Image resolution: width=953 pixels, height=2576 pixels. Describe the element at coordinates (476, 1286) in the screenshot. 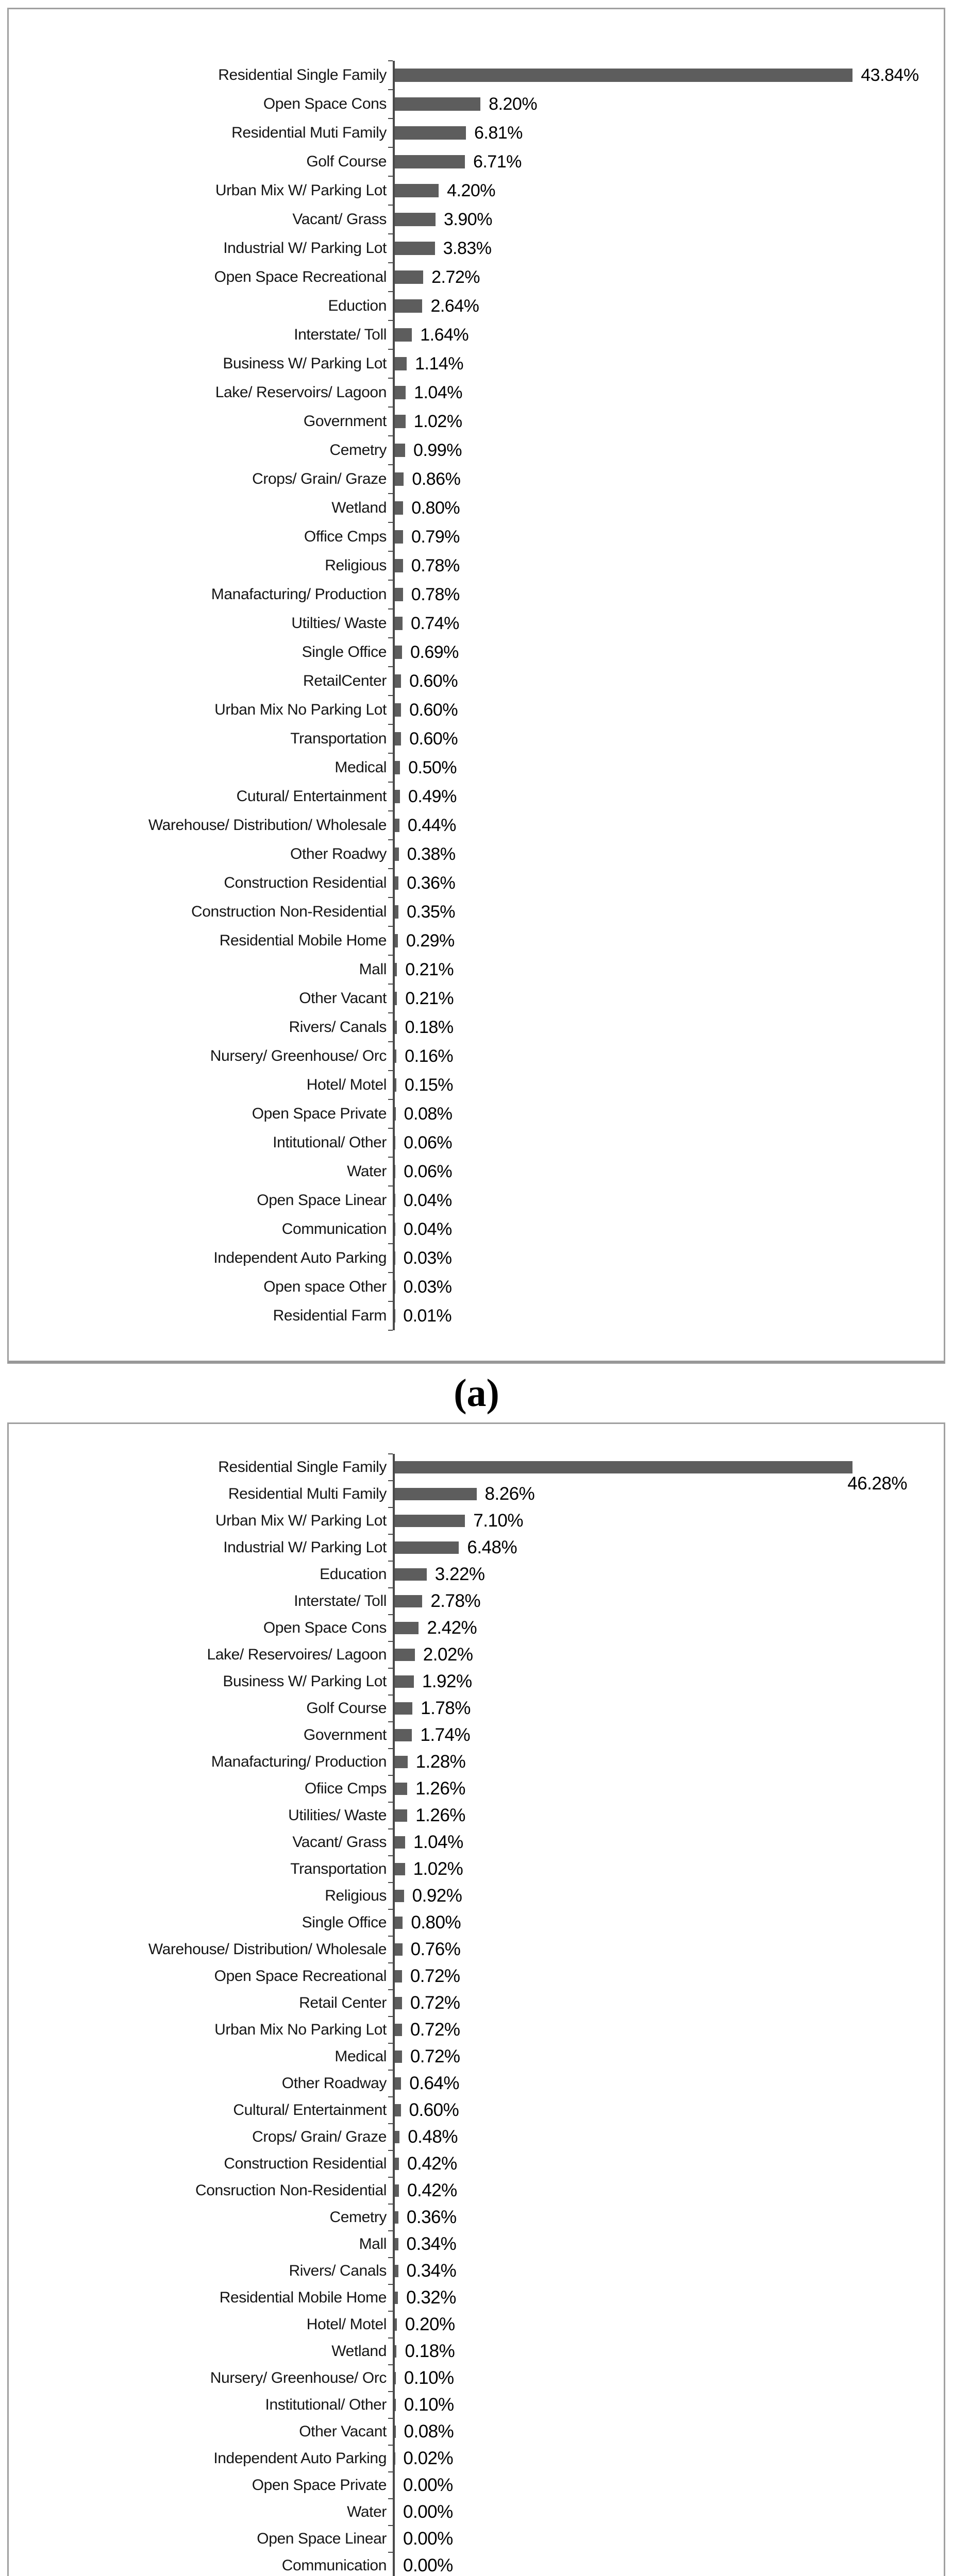

I see `bar-row: Open space Other 0.03%` at that location.